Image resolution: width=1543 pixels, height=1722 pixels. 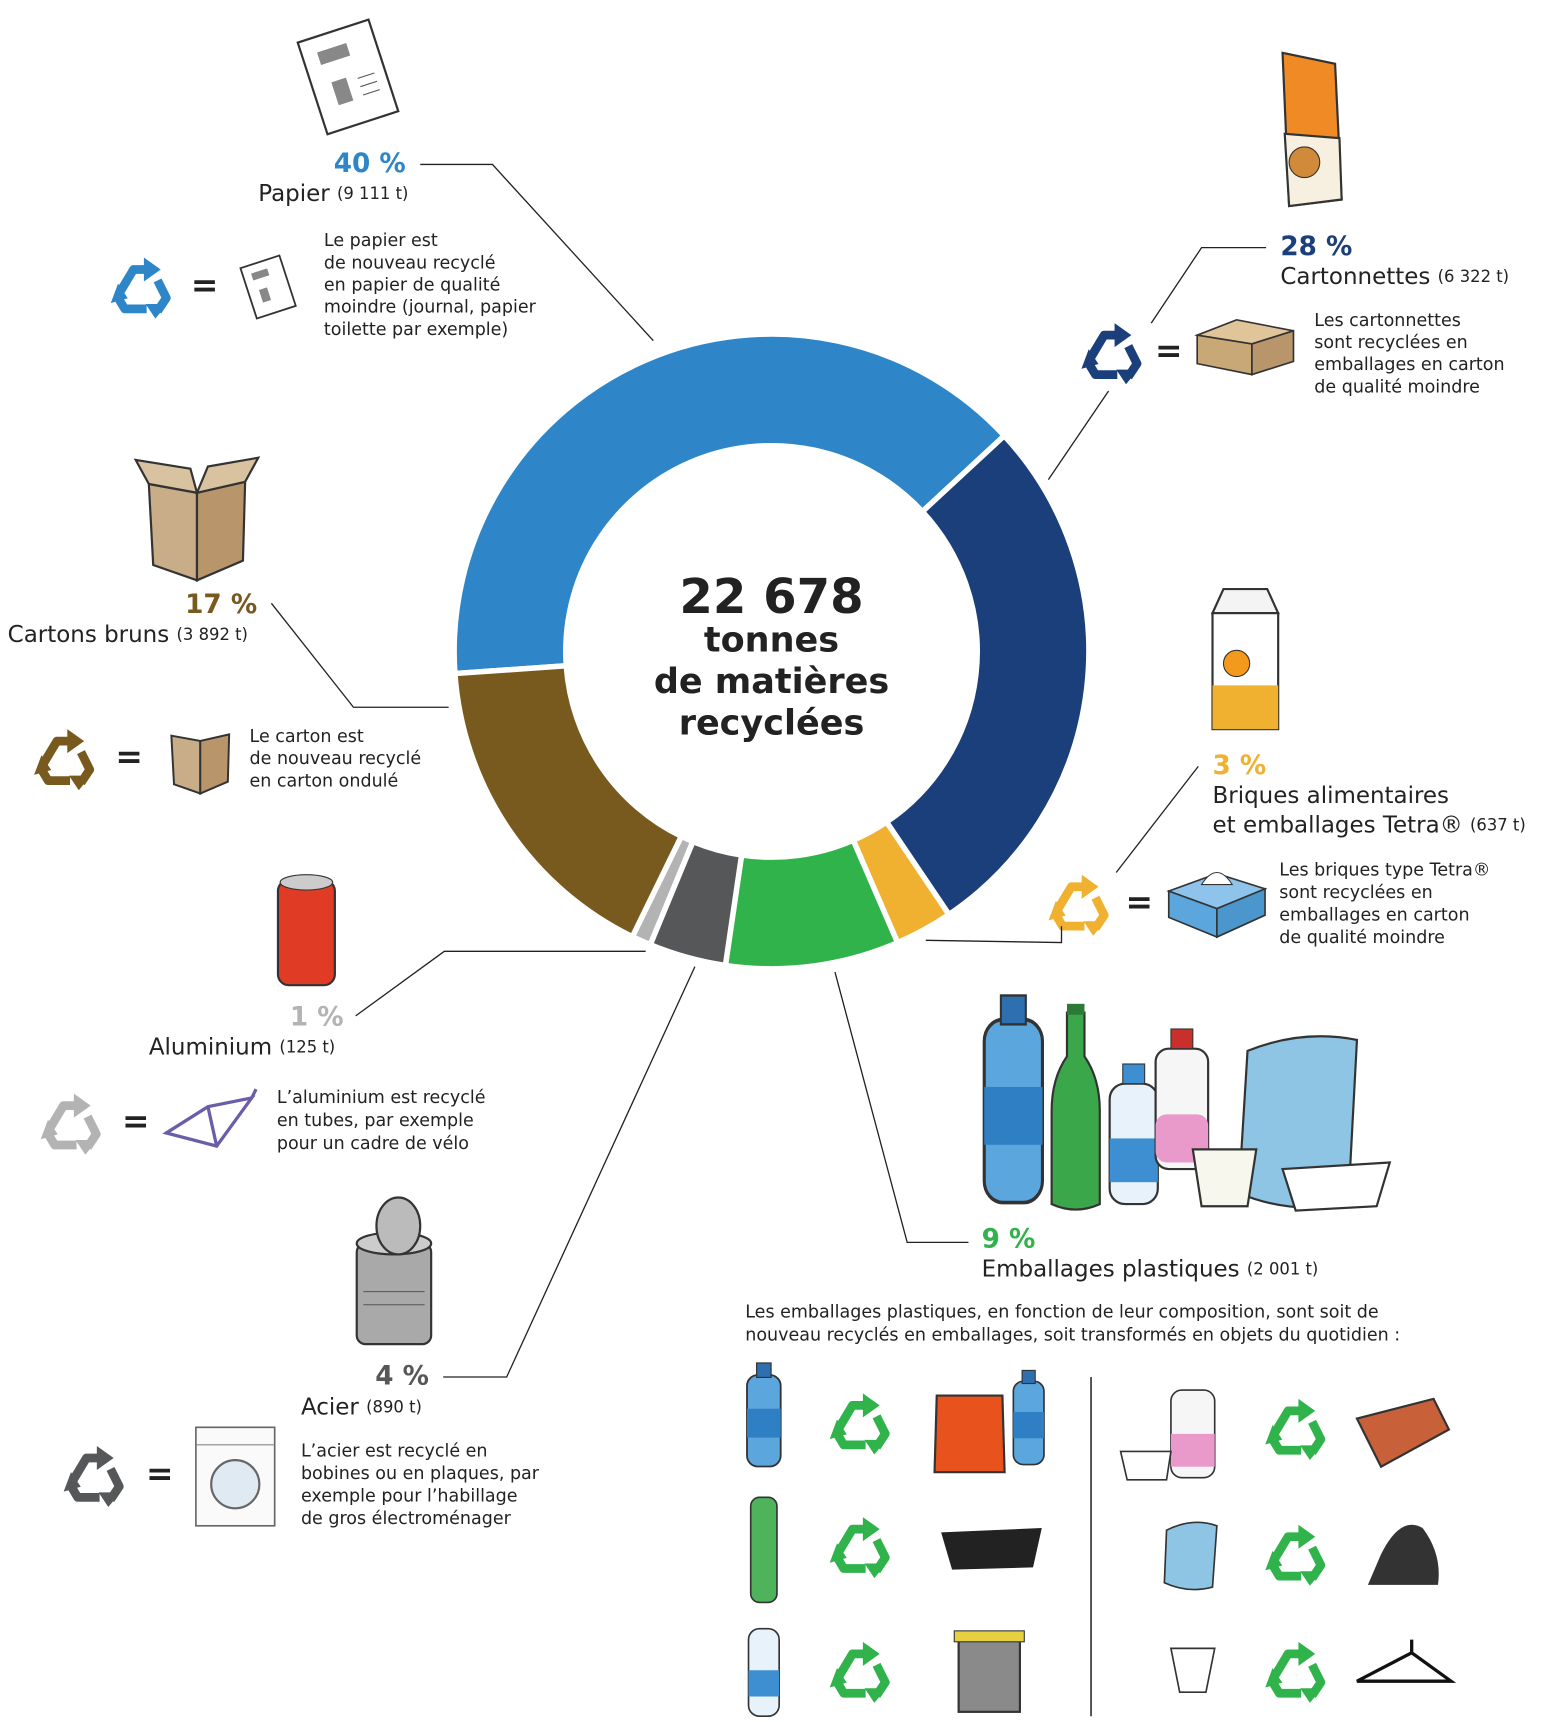 I want to click on description: toilette par exemple), so click(x=416, y=330).